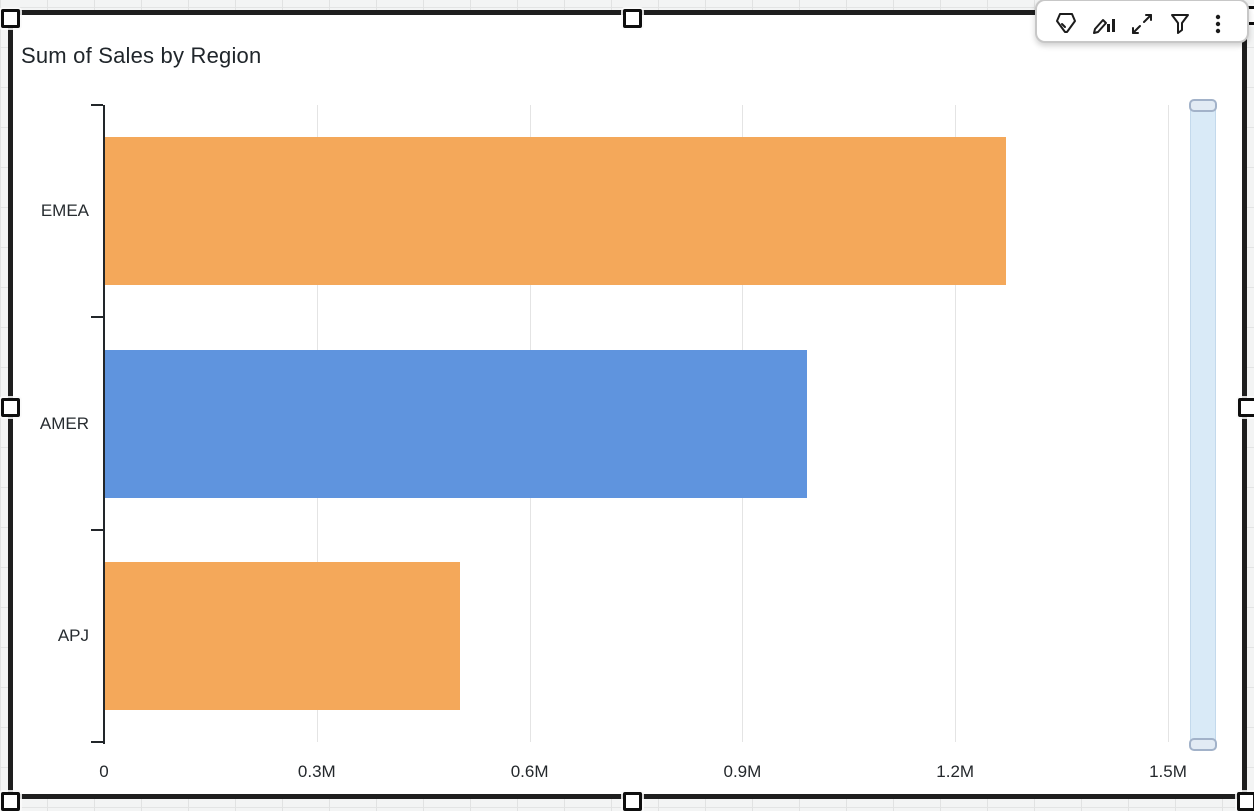  Describe the element at coordinates (1203, 425) in the screenshot. I see `axis-range-scrollbar` at that location.